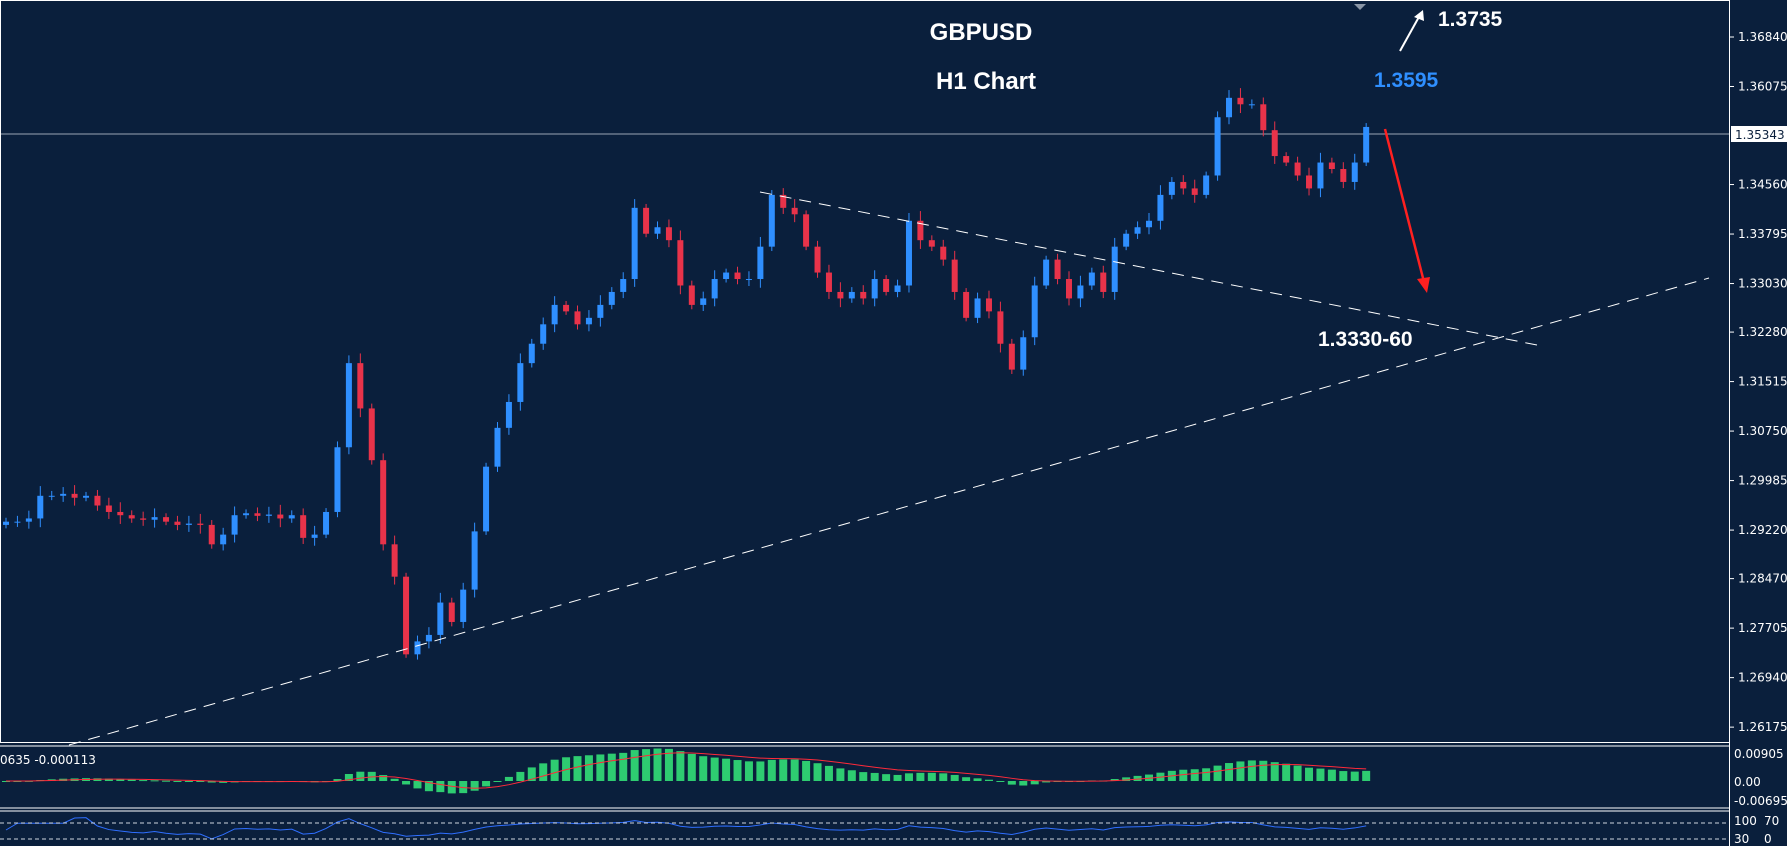 This screenshot has height=846, width=1787. I want to click on up-arrow-icon, so click(1410, 33).